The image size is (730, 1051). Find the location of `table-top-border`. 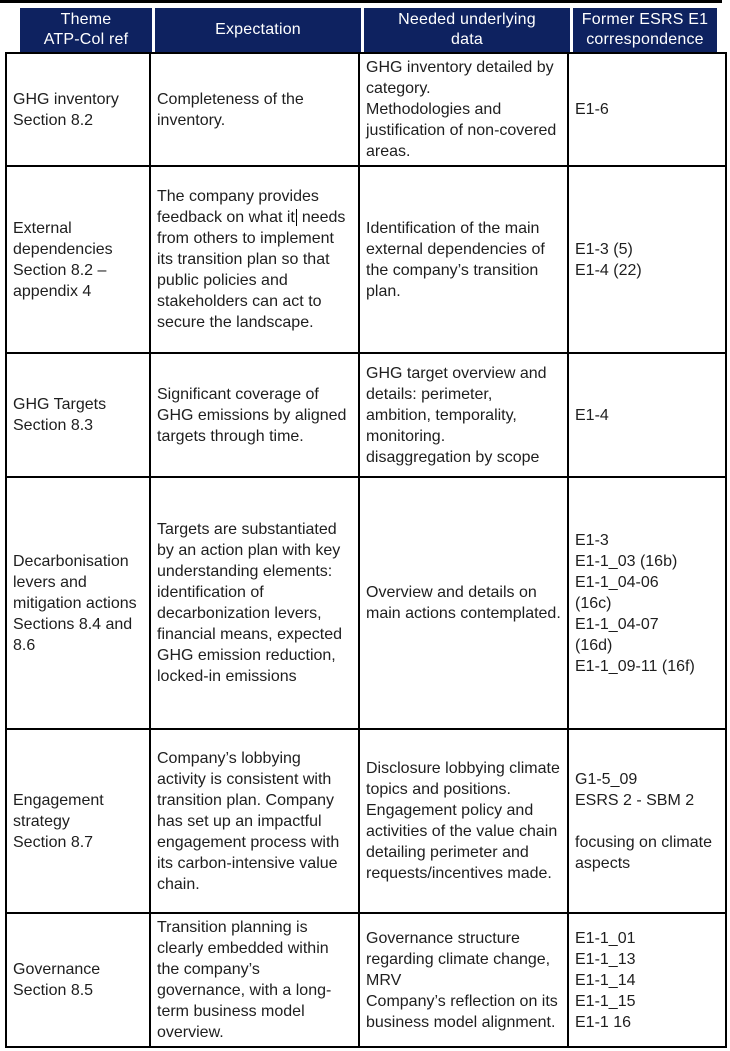

table-top-border is located at coordinates (361, 1).